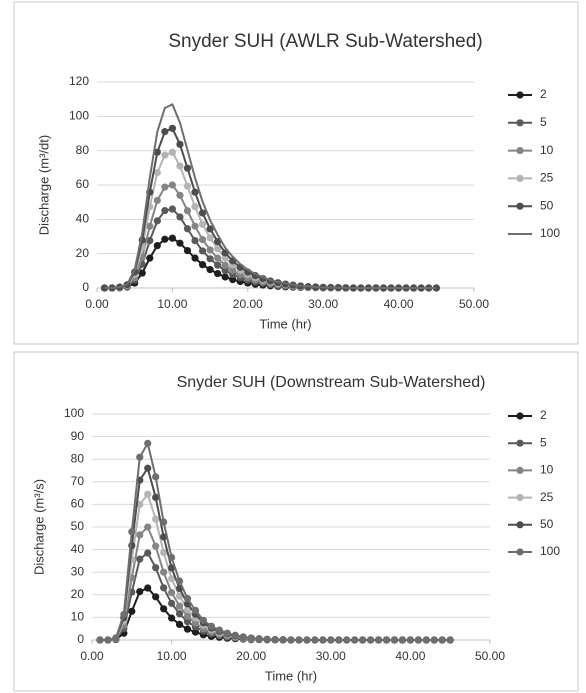 The image size is (586, 693). What do you see at coordinates (79, 116) in the screenshot?
I see `y-tick-label: 100` at bounding box center [79, 116].